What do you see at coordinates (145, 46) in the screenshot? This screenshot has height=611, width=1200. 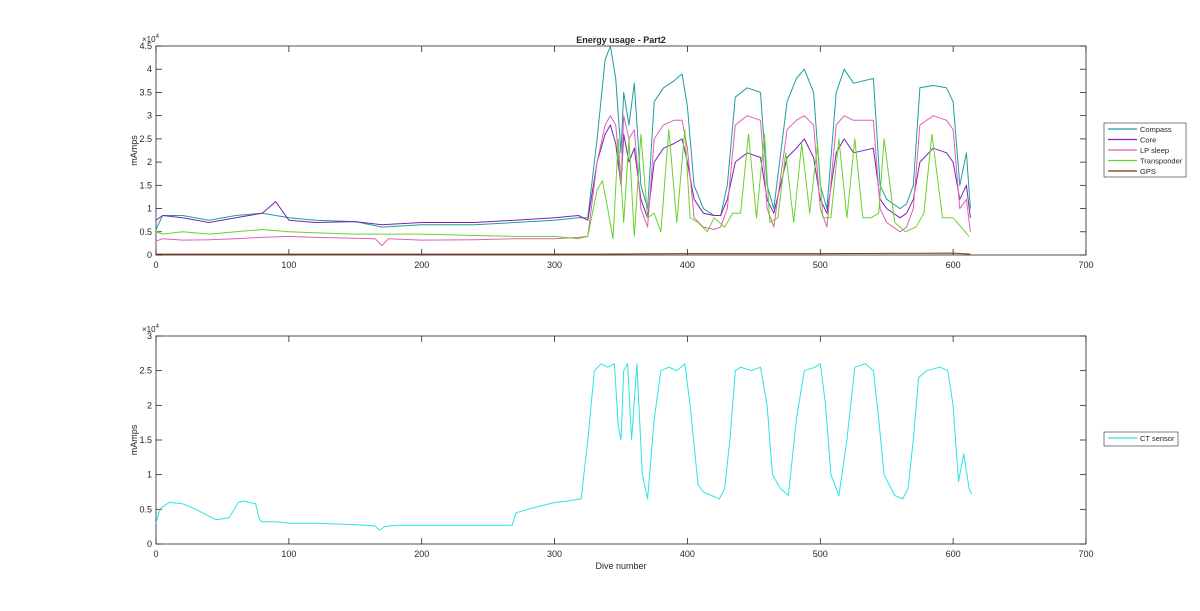 I see `y-tick-label: 4.5` at bounding box center [145, 46].